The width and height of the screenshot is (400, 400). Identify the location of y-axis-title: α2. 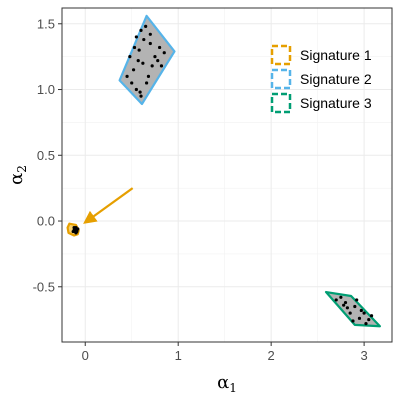
(17, 175).